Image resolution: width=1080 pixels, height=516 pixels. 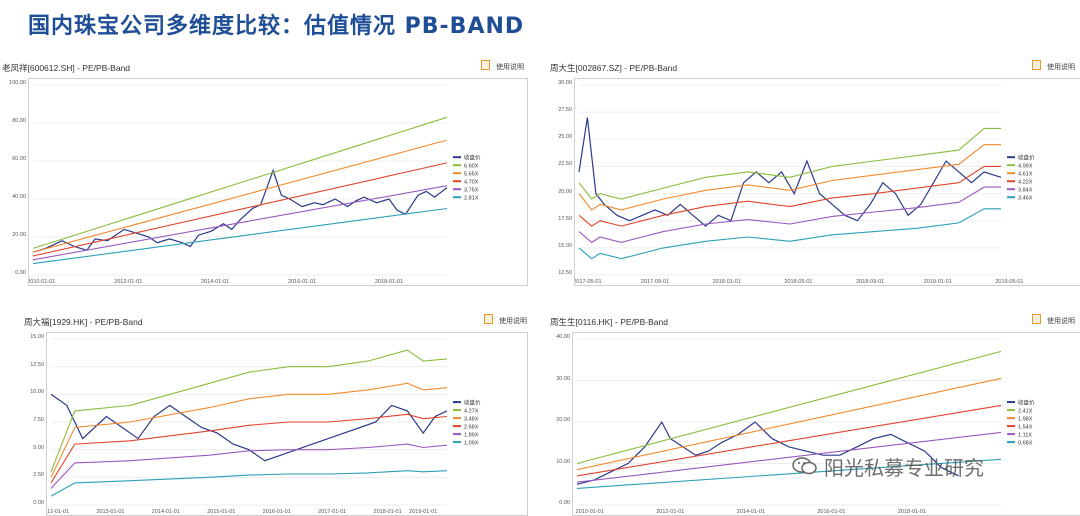 I want to click on legend-label: 1.09X, so click(x=471, y=444).